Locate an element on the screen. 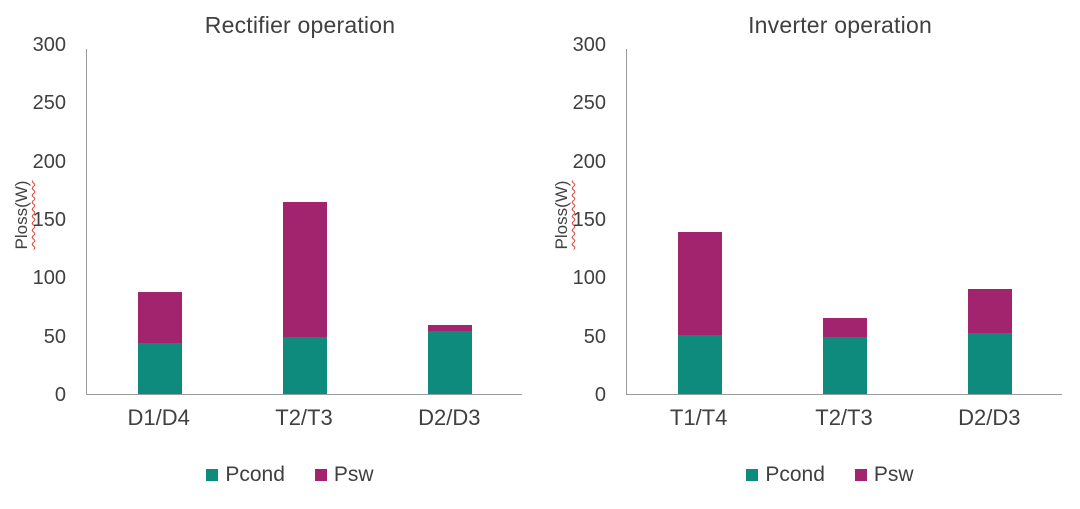 The image size is (1080, 509). x-axis-labels: D1/D4 T2/T3 D2/D3 is located at coordinates (304, 418).